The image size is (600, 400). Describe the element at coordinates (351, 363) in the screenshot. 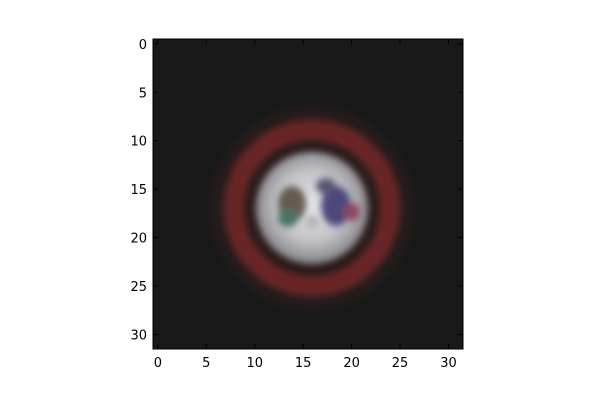

I see `x-tick-label: 20` at that location.